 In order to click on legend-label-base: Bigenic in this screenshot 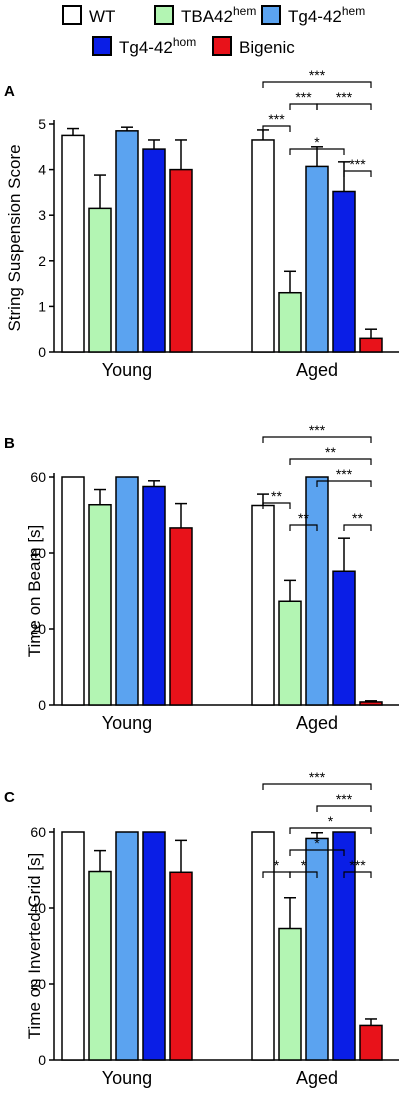, I will do `click(267, 47)`.